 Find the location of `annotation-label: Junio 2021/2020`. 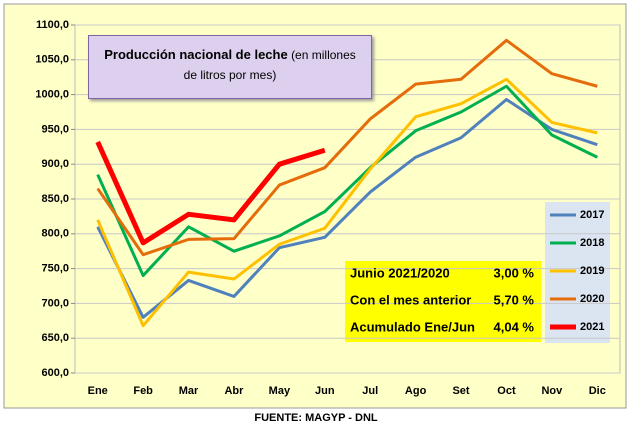

annotation-label: Junio 2021/2020 is located at coordinates (400, 272).